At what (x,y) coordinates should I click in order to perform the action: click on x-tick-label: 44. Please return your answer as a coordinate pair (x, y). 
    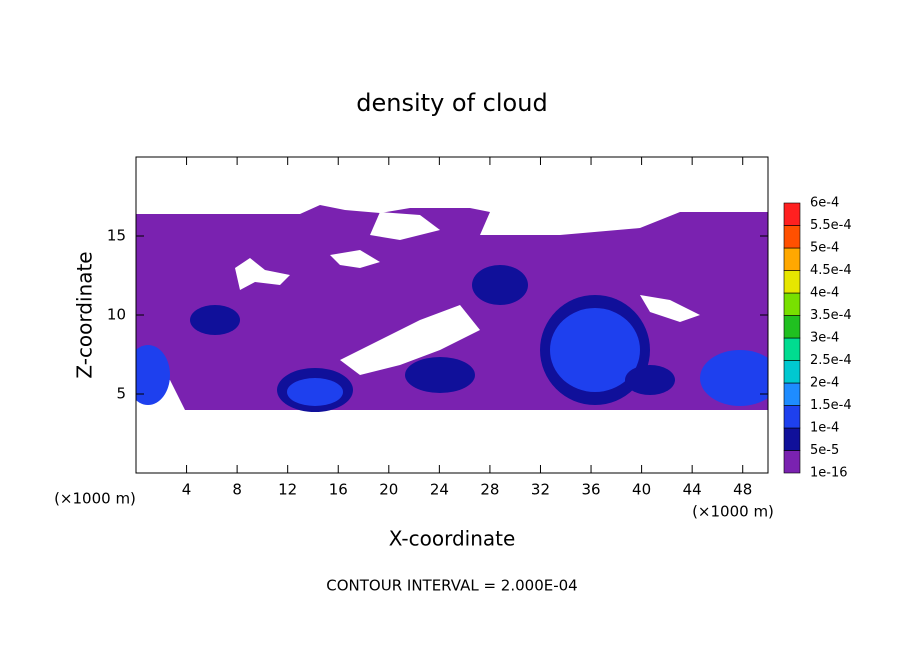
    Looking at the image, I should click on (692, 490).